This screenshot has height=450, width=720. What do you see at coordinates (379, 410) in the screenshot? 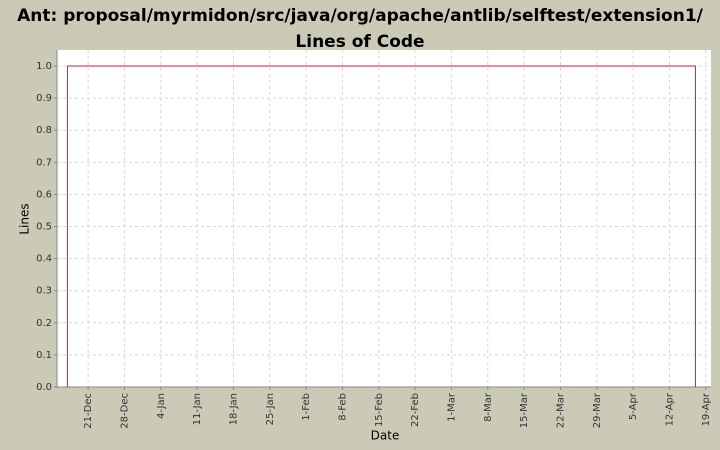
I see `x-tick-label: 15-Feb` at bounding box center [379, 410].